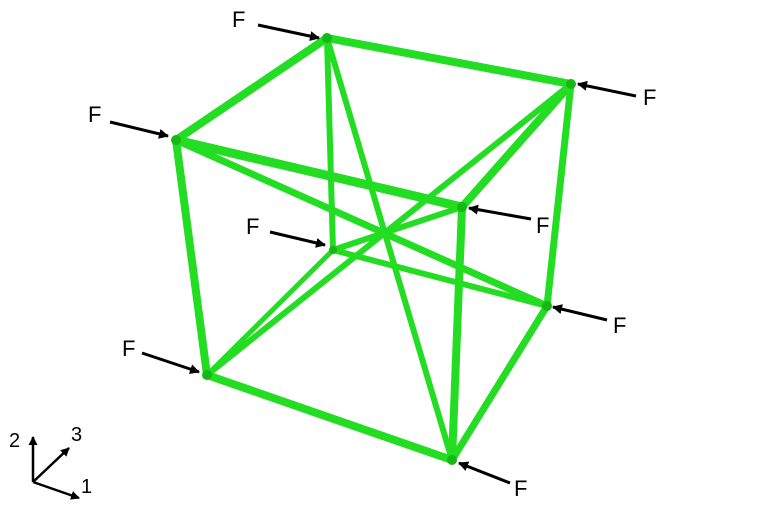  What do you see at coordinates (128, 348) in the screenshot?
I see `force-label-bottom-left: F` at bounding box center [128, 348].